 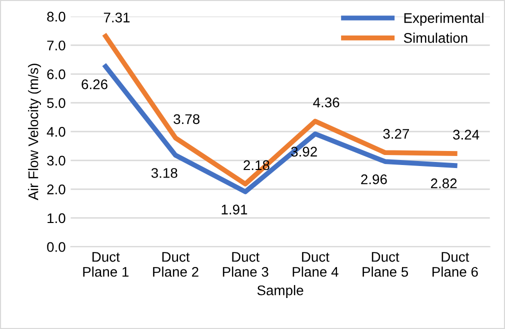 I want to click on data-label: 2.82, so click(x=443, y=183).